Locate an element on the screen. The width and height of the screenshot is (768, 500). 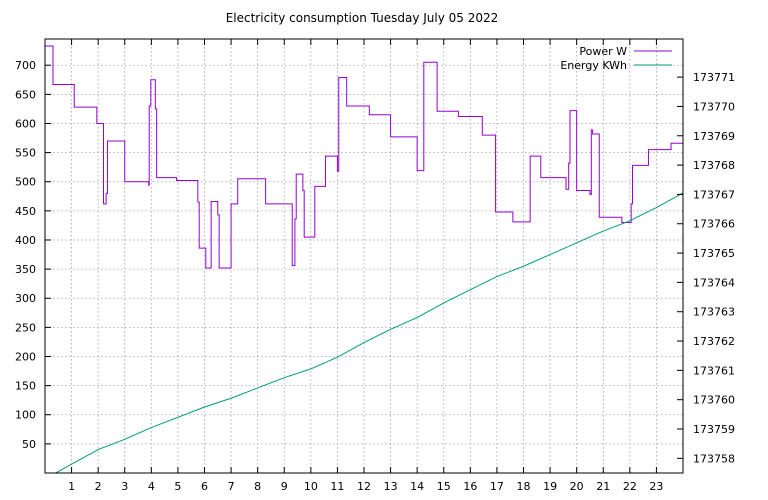
legend-label-energy: Energy KWh is located at coordinates (593, 65).